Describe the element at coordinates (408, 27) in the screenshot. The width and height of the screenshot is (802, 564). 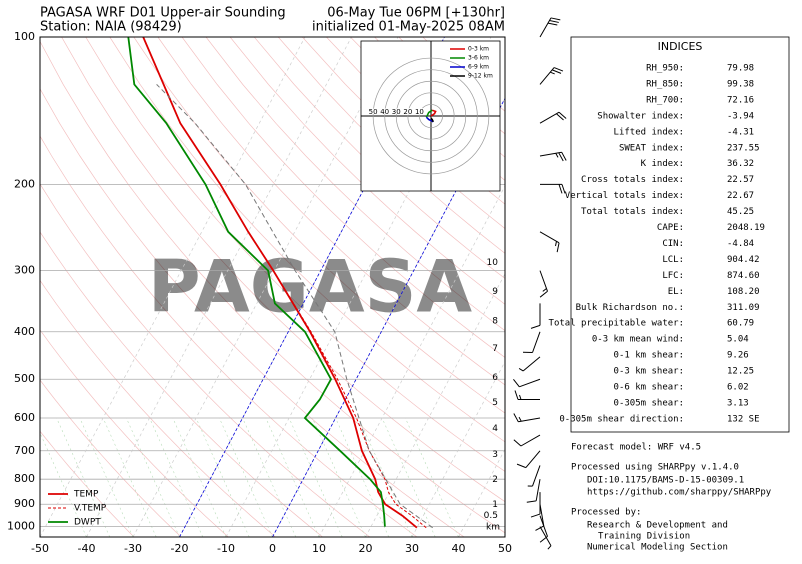
I see `chart-subtitle-right: initialized 01-May-2025 08AM` at that location.